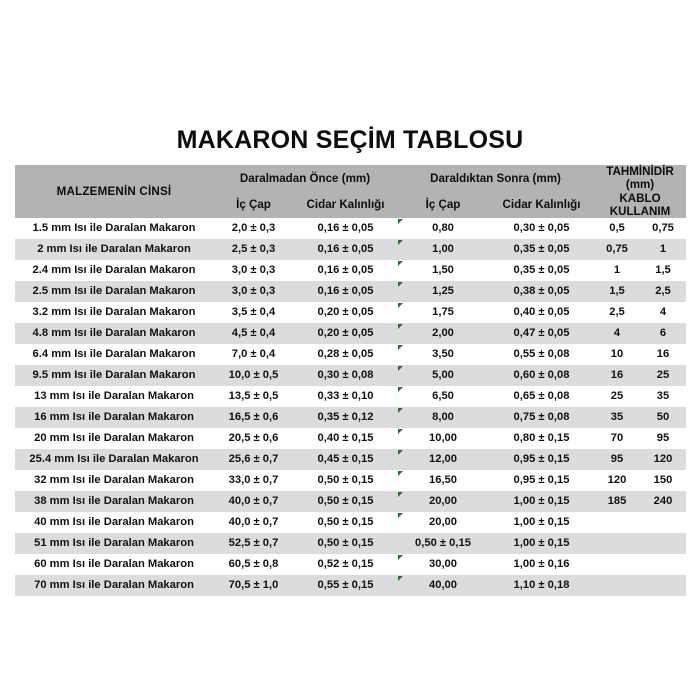 The height and width of the screenshot is (700, 700). I want to click on cell-after-inner: 2,00, so click(443, 334).